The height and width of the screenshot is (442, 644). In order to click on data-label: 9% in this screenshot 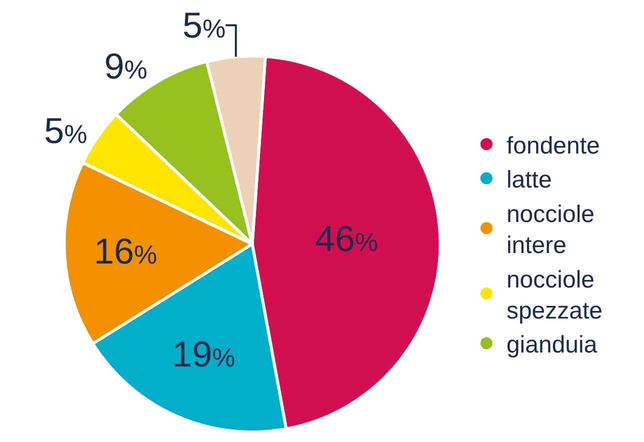, I will do `click(126, 66)`.